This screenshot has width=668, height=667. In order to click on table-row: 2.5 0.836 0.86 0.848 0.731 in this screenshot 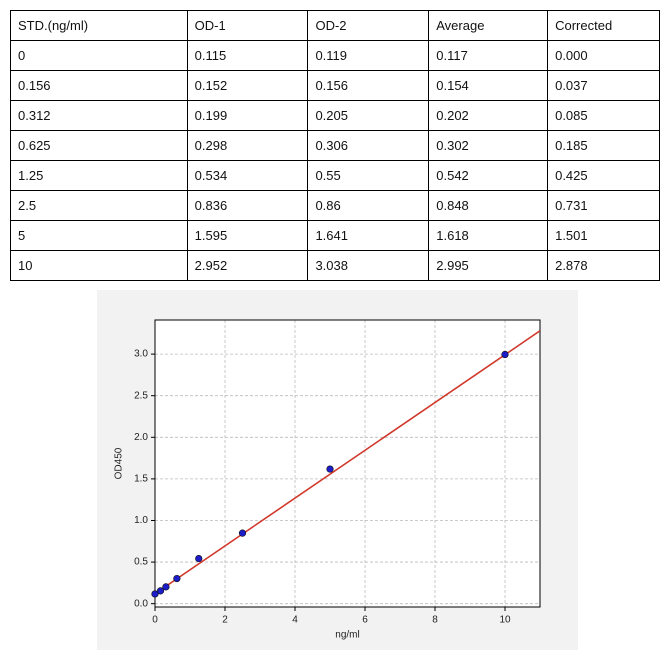, I will do `click(335, 205)`.